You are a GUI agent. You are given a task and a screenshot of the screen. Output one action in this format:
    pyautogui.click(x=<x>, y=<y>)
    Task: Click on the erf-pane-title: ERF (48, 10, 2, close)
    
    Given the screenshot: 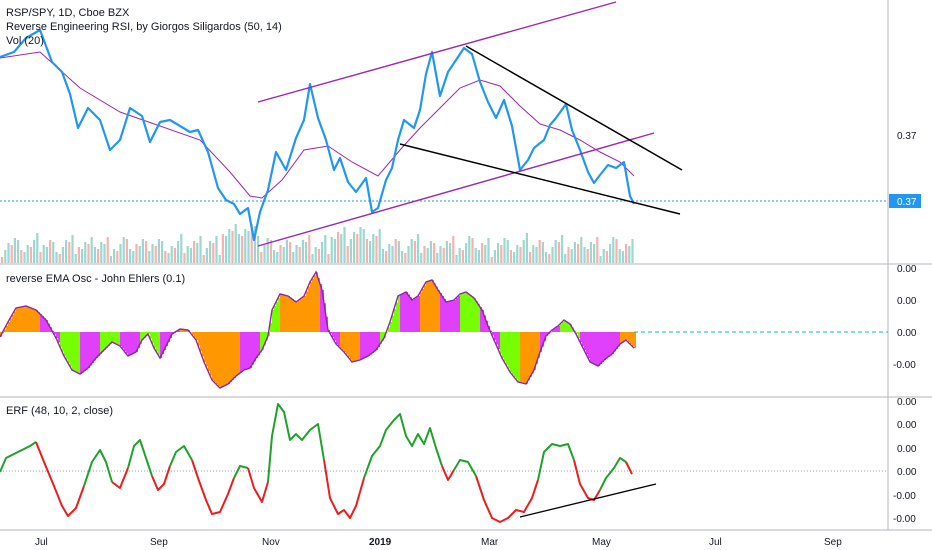 What is the action you would take?
    pyautogui.click(x=59, y=411)
    